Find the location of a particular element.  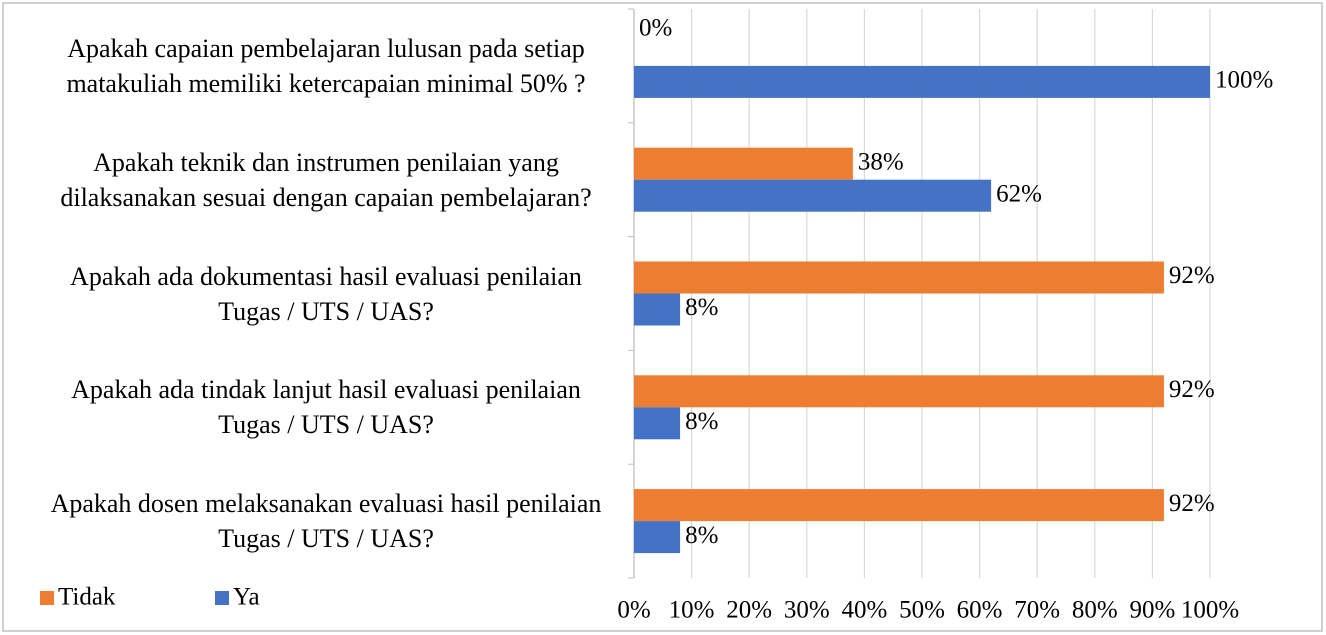

x-tick-label: 10% is located at coordinates (692, 610).